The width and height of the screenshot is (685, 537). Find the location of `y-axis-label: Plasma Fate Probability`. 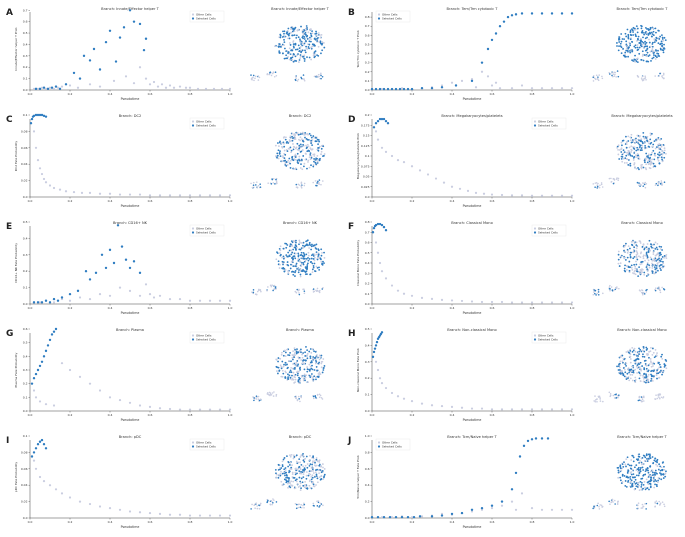

y-axis-label: Plasma Fate Probability is located at coordinates (16, 369).